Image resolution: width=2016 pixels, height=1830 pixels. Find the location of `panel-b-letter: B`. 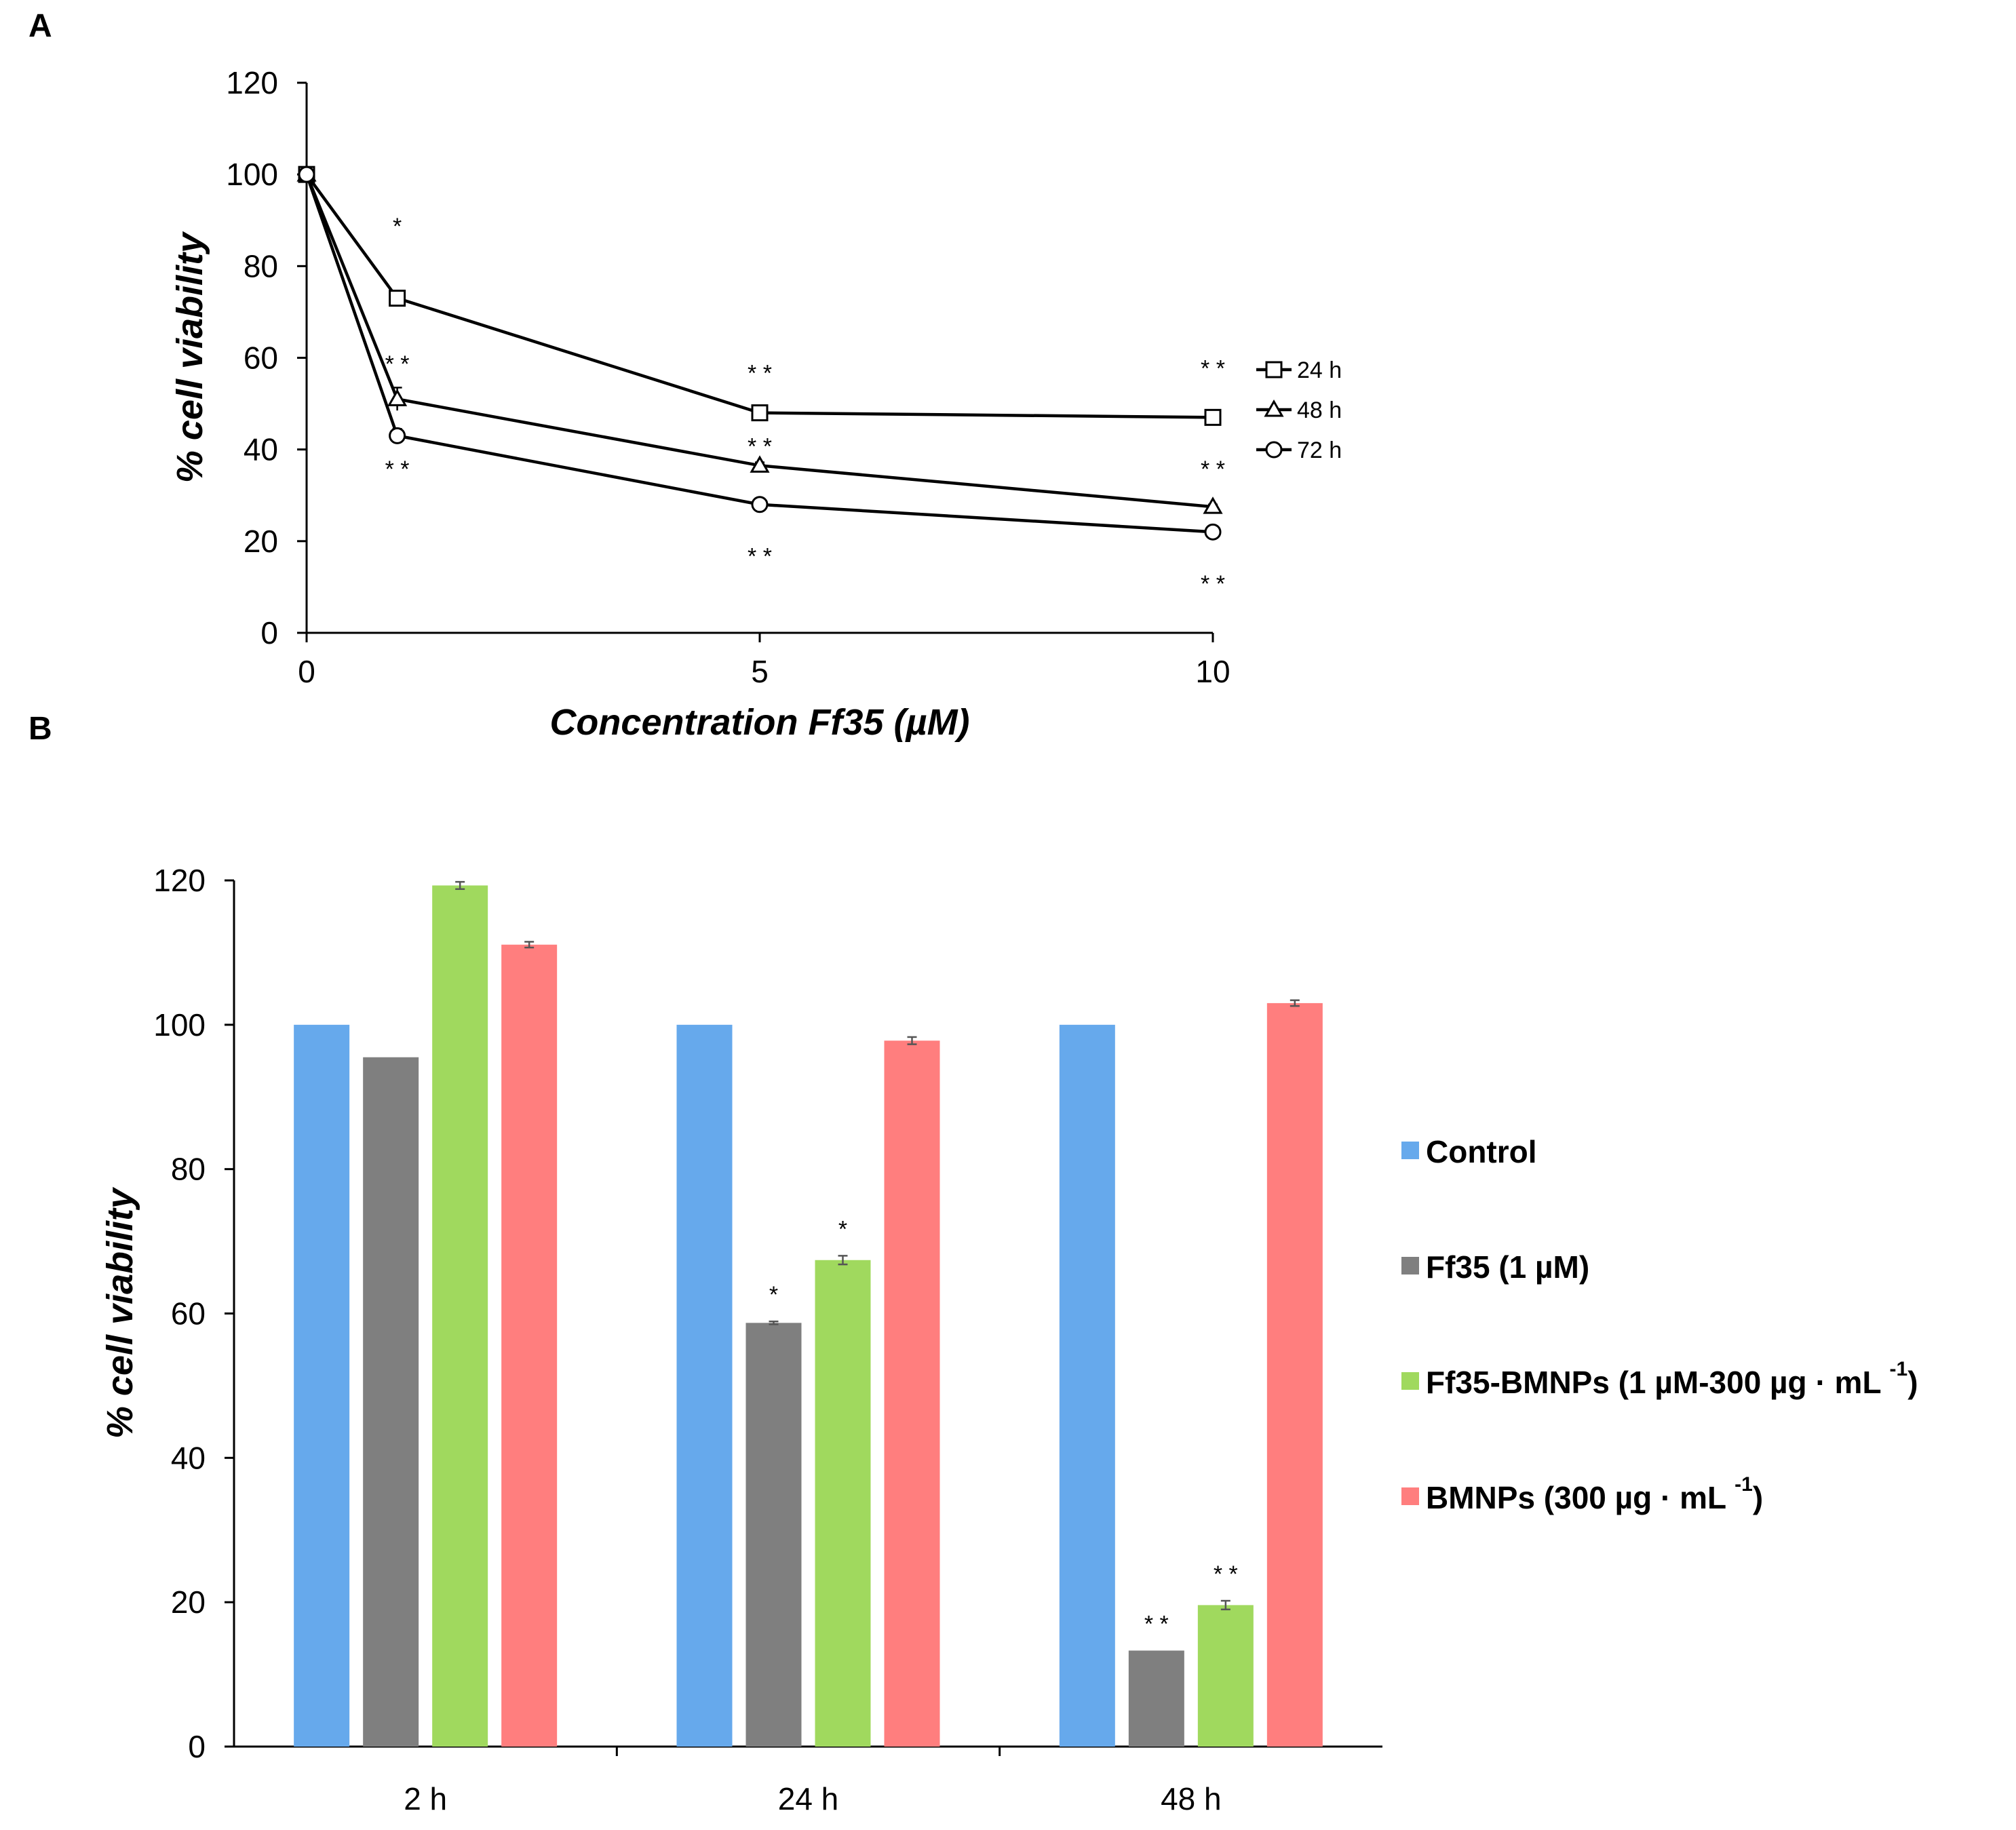

panel-b-letter: B is located at coordinates (40, 729).